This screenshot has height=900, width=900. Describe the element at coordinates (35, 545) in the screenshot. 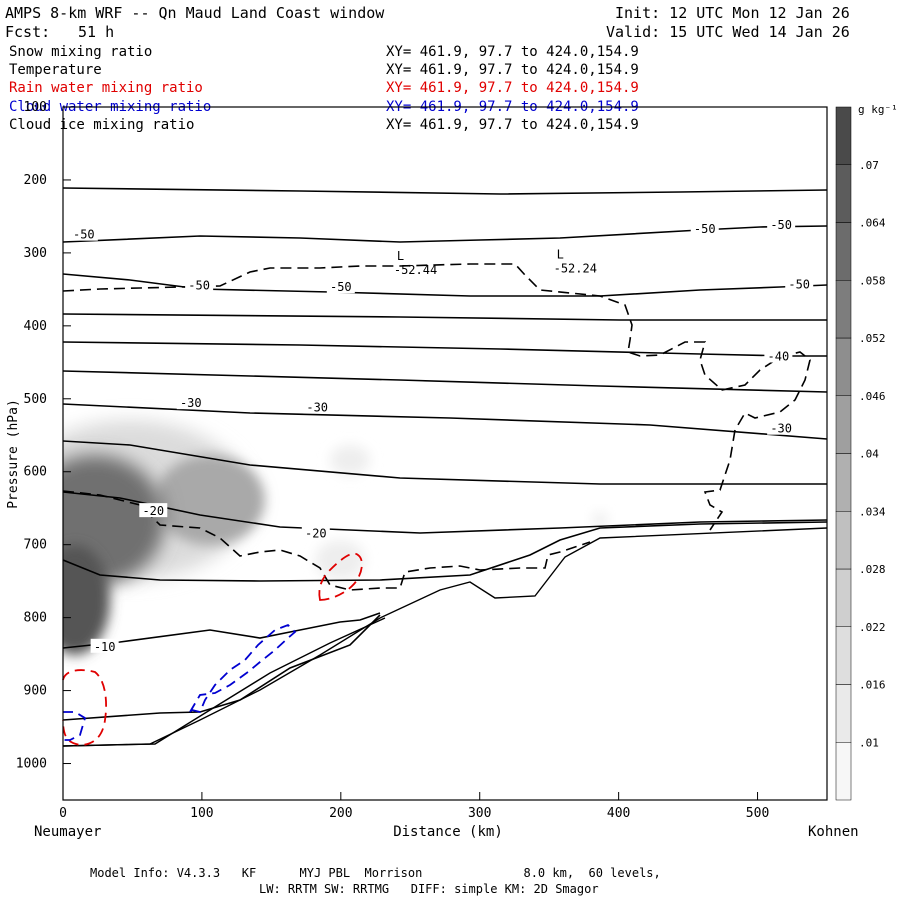

I see `y-tick-label: 700` at that location.